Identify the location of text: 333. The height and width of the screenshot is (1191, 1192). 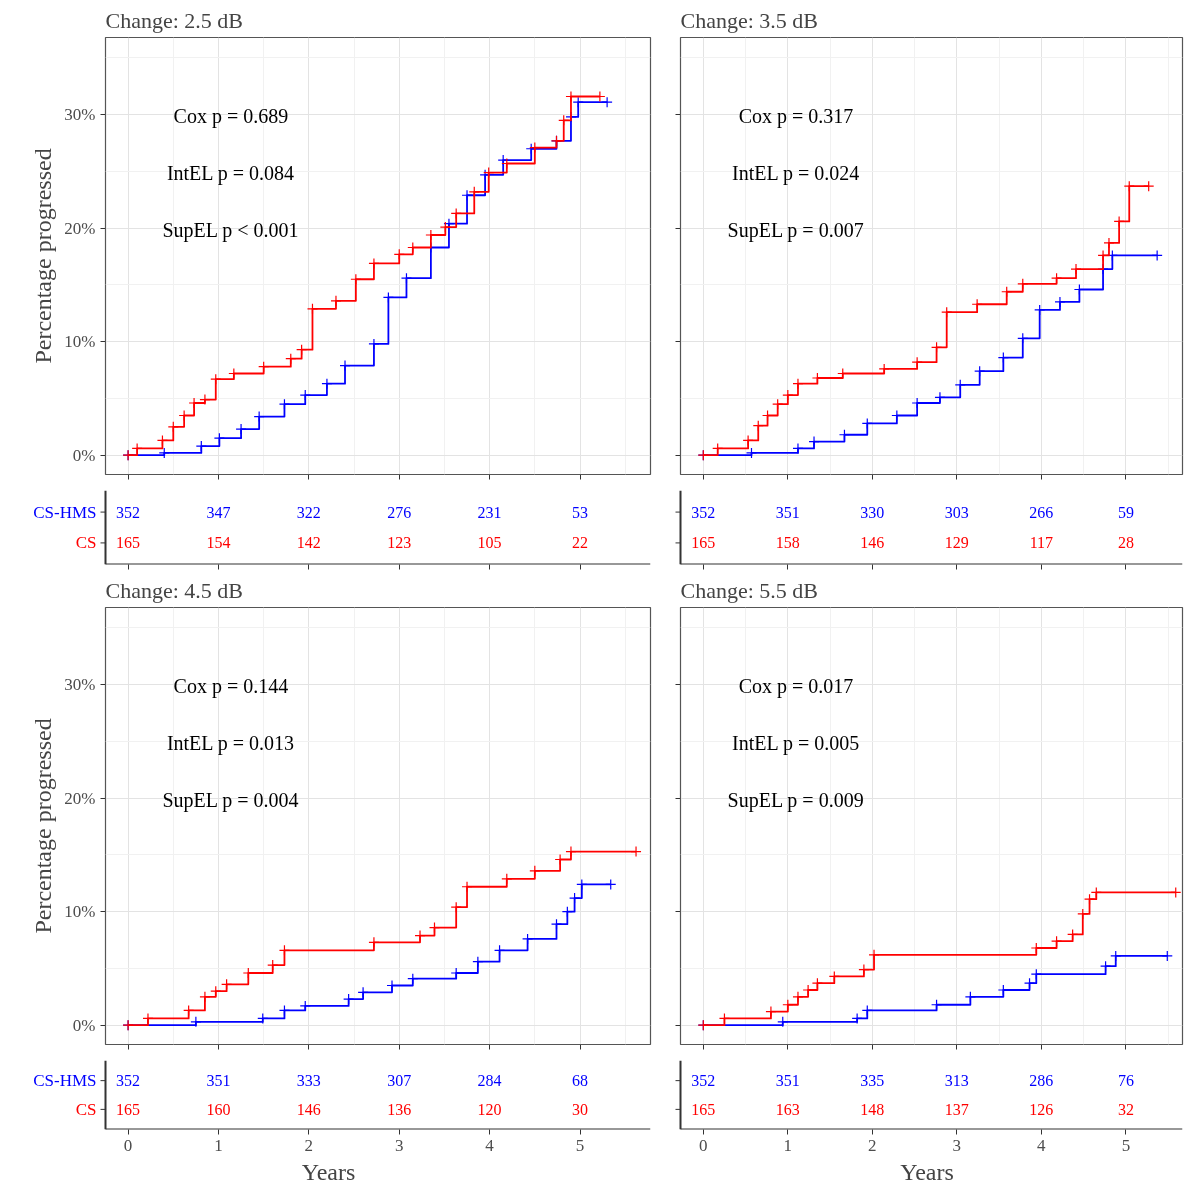
(308, 1081).